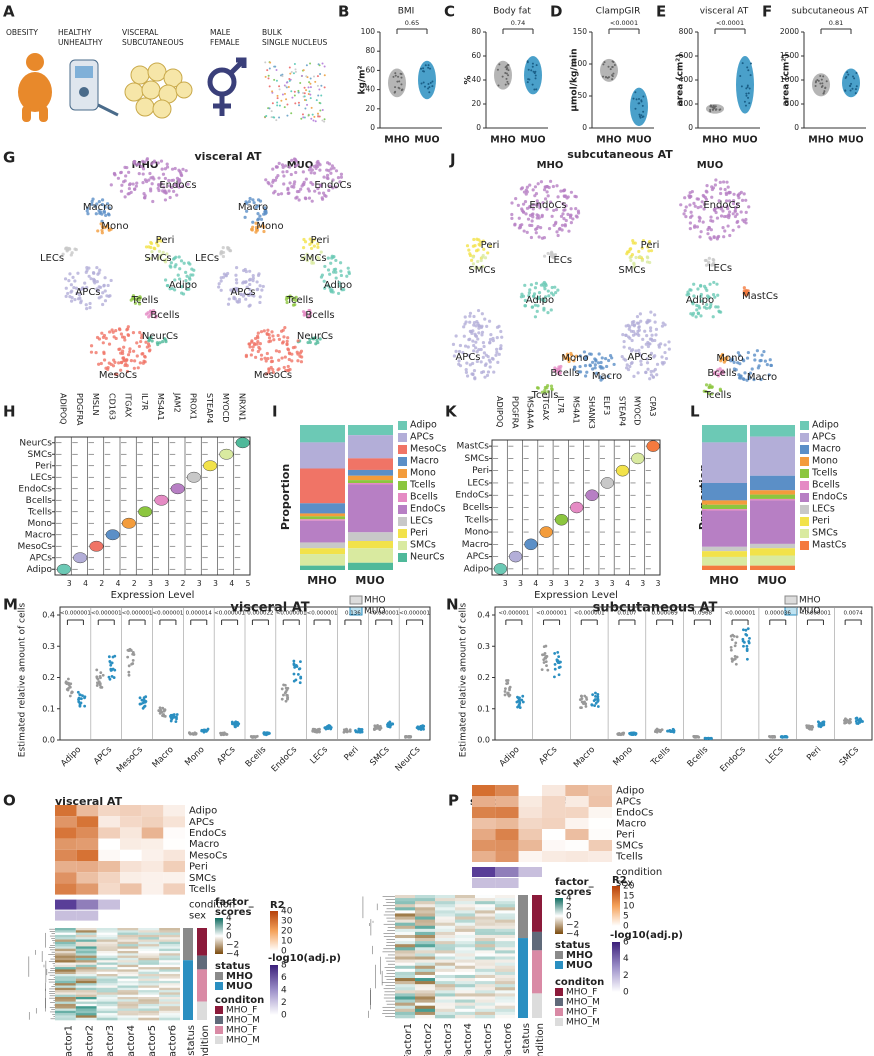 The height and width of the screenshot is (1056, 874). Describe the element at coordinates (686, 55) in the screenshot. I see `y-tick-label: 600` at that location.